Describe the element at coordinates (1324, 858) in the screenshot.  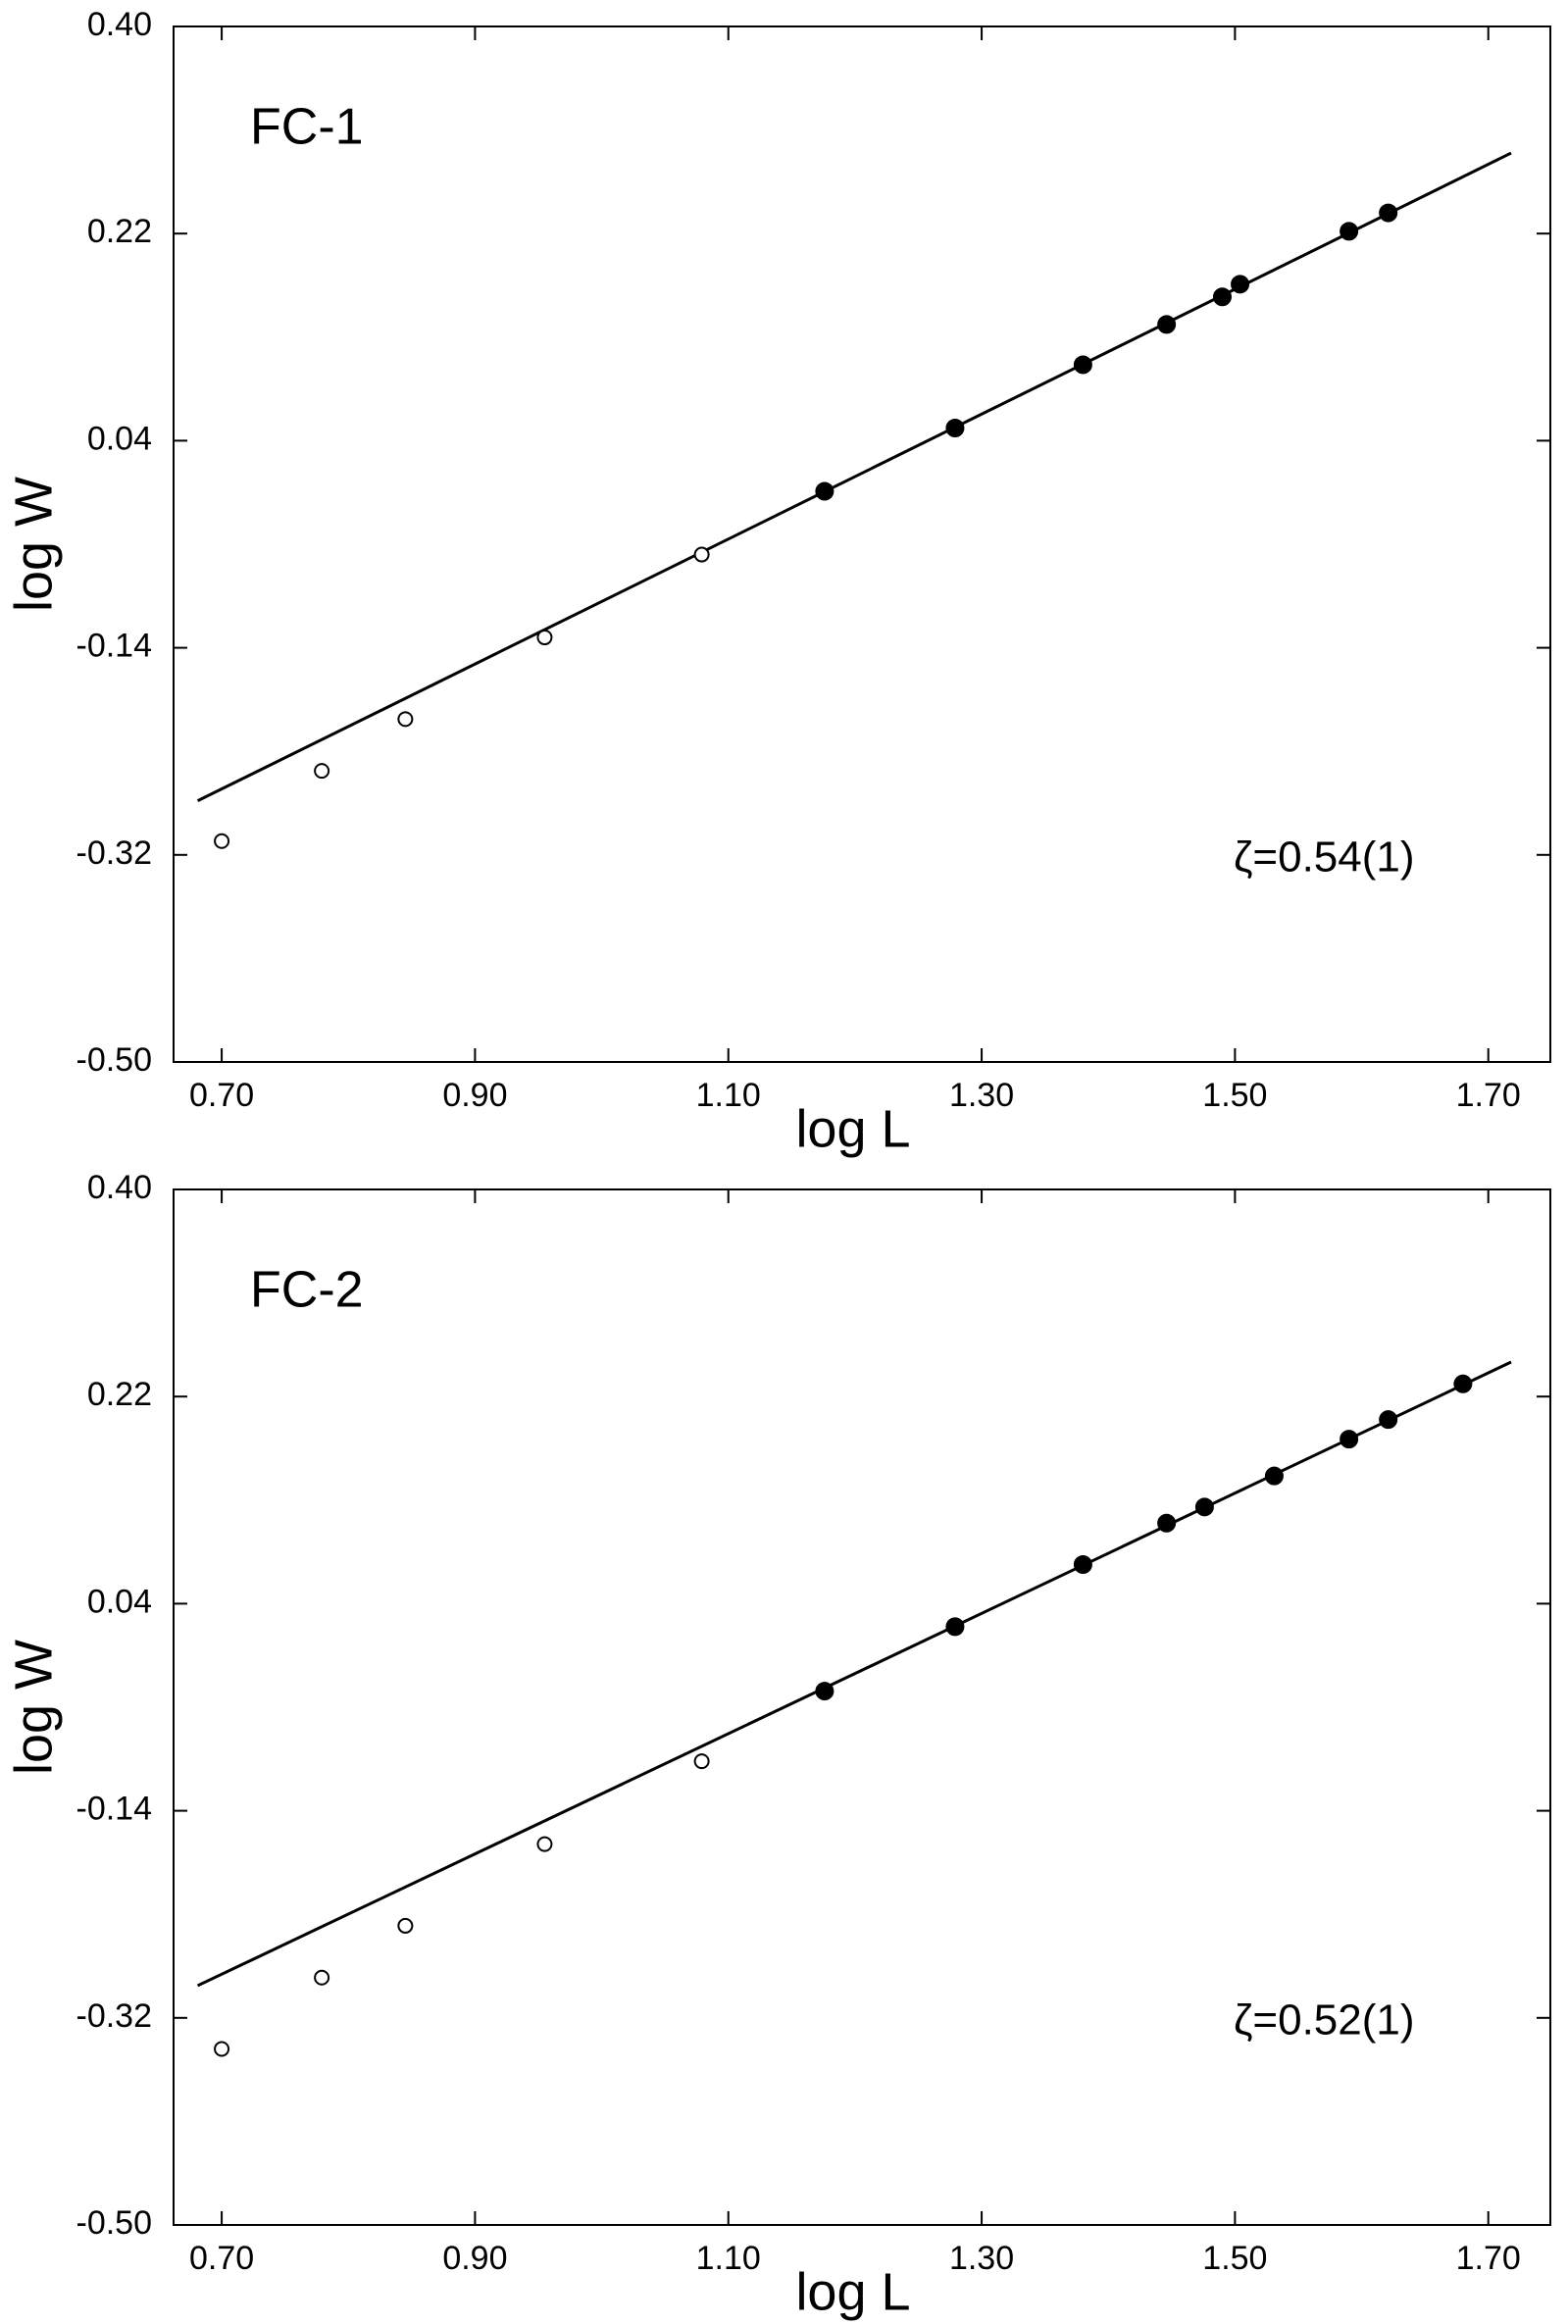
I see `annotation: ζ=0.54(1)` at that location.